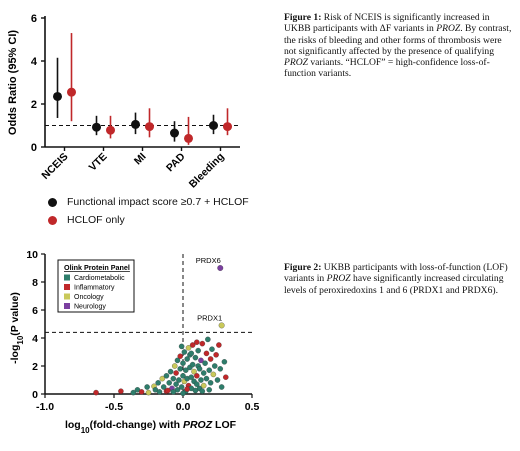  Describe the element at coordinates (414, 29) in the screenshot. I see `caption-text: variants in` at that location.